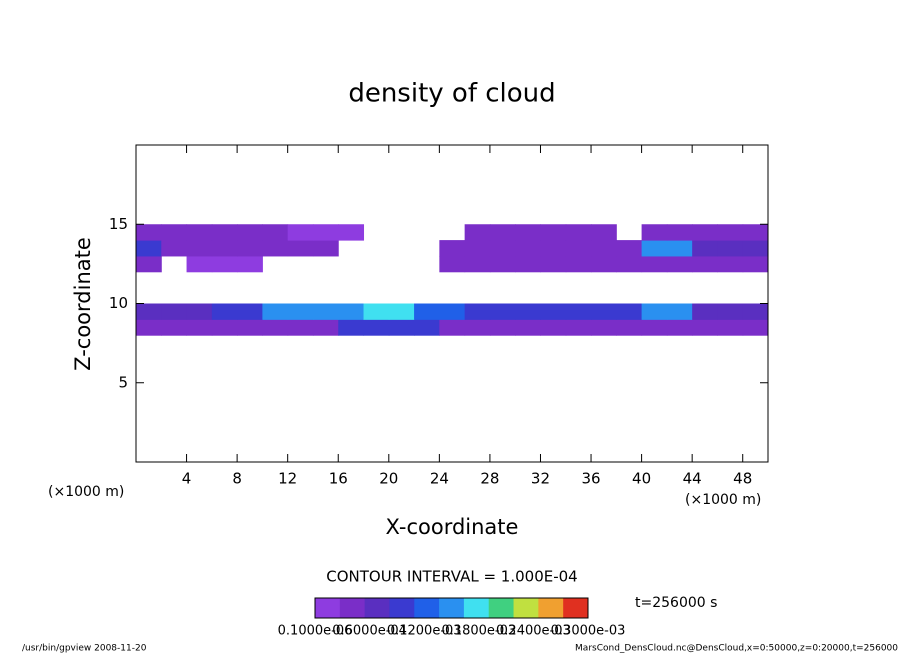 The width and height of the screenshot is (904, 654). Describe the element at coordinates (439, 479) in the screenshot. I see `x-tick-label: 24` at that location.